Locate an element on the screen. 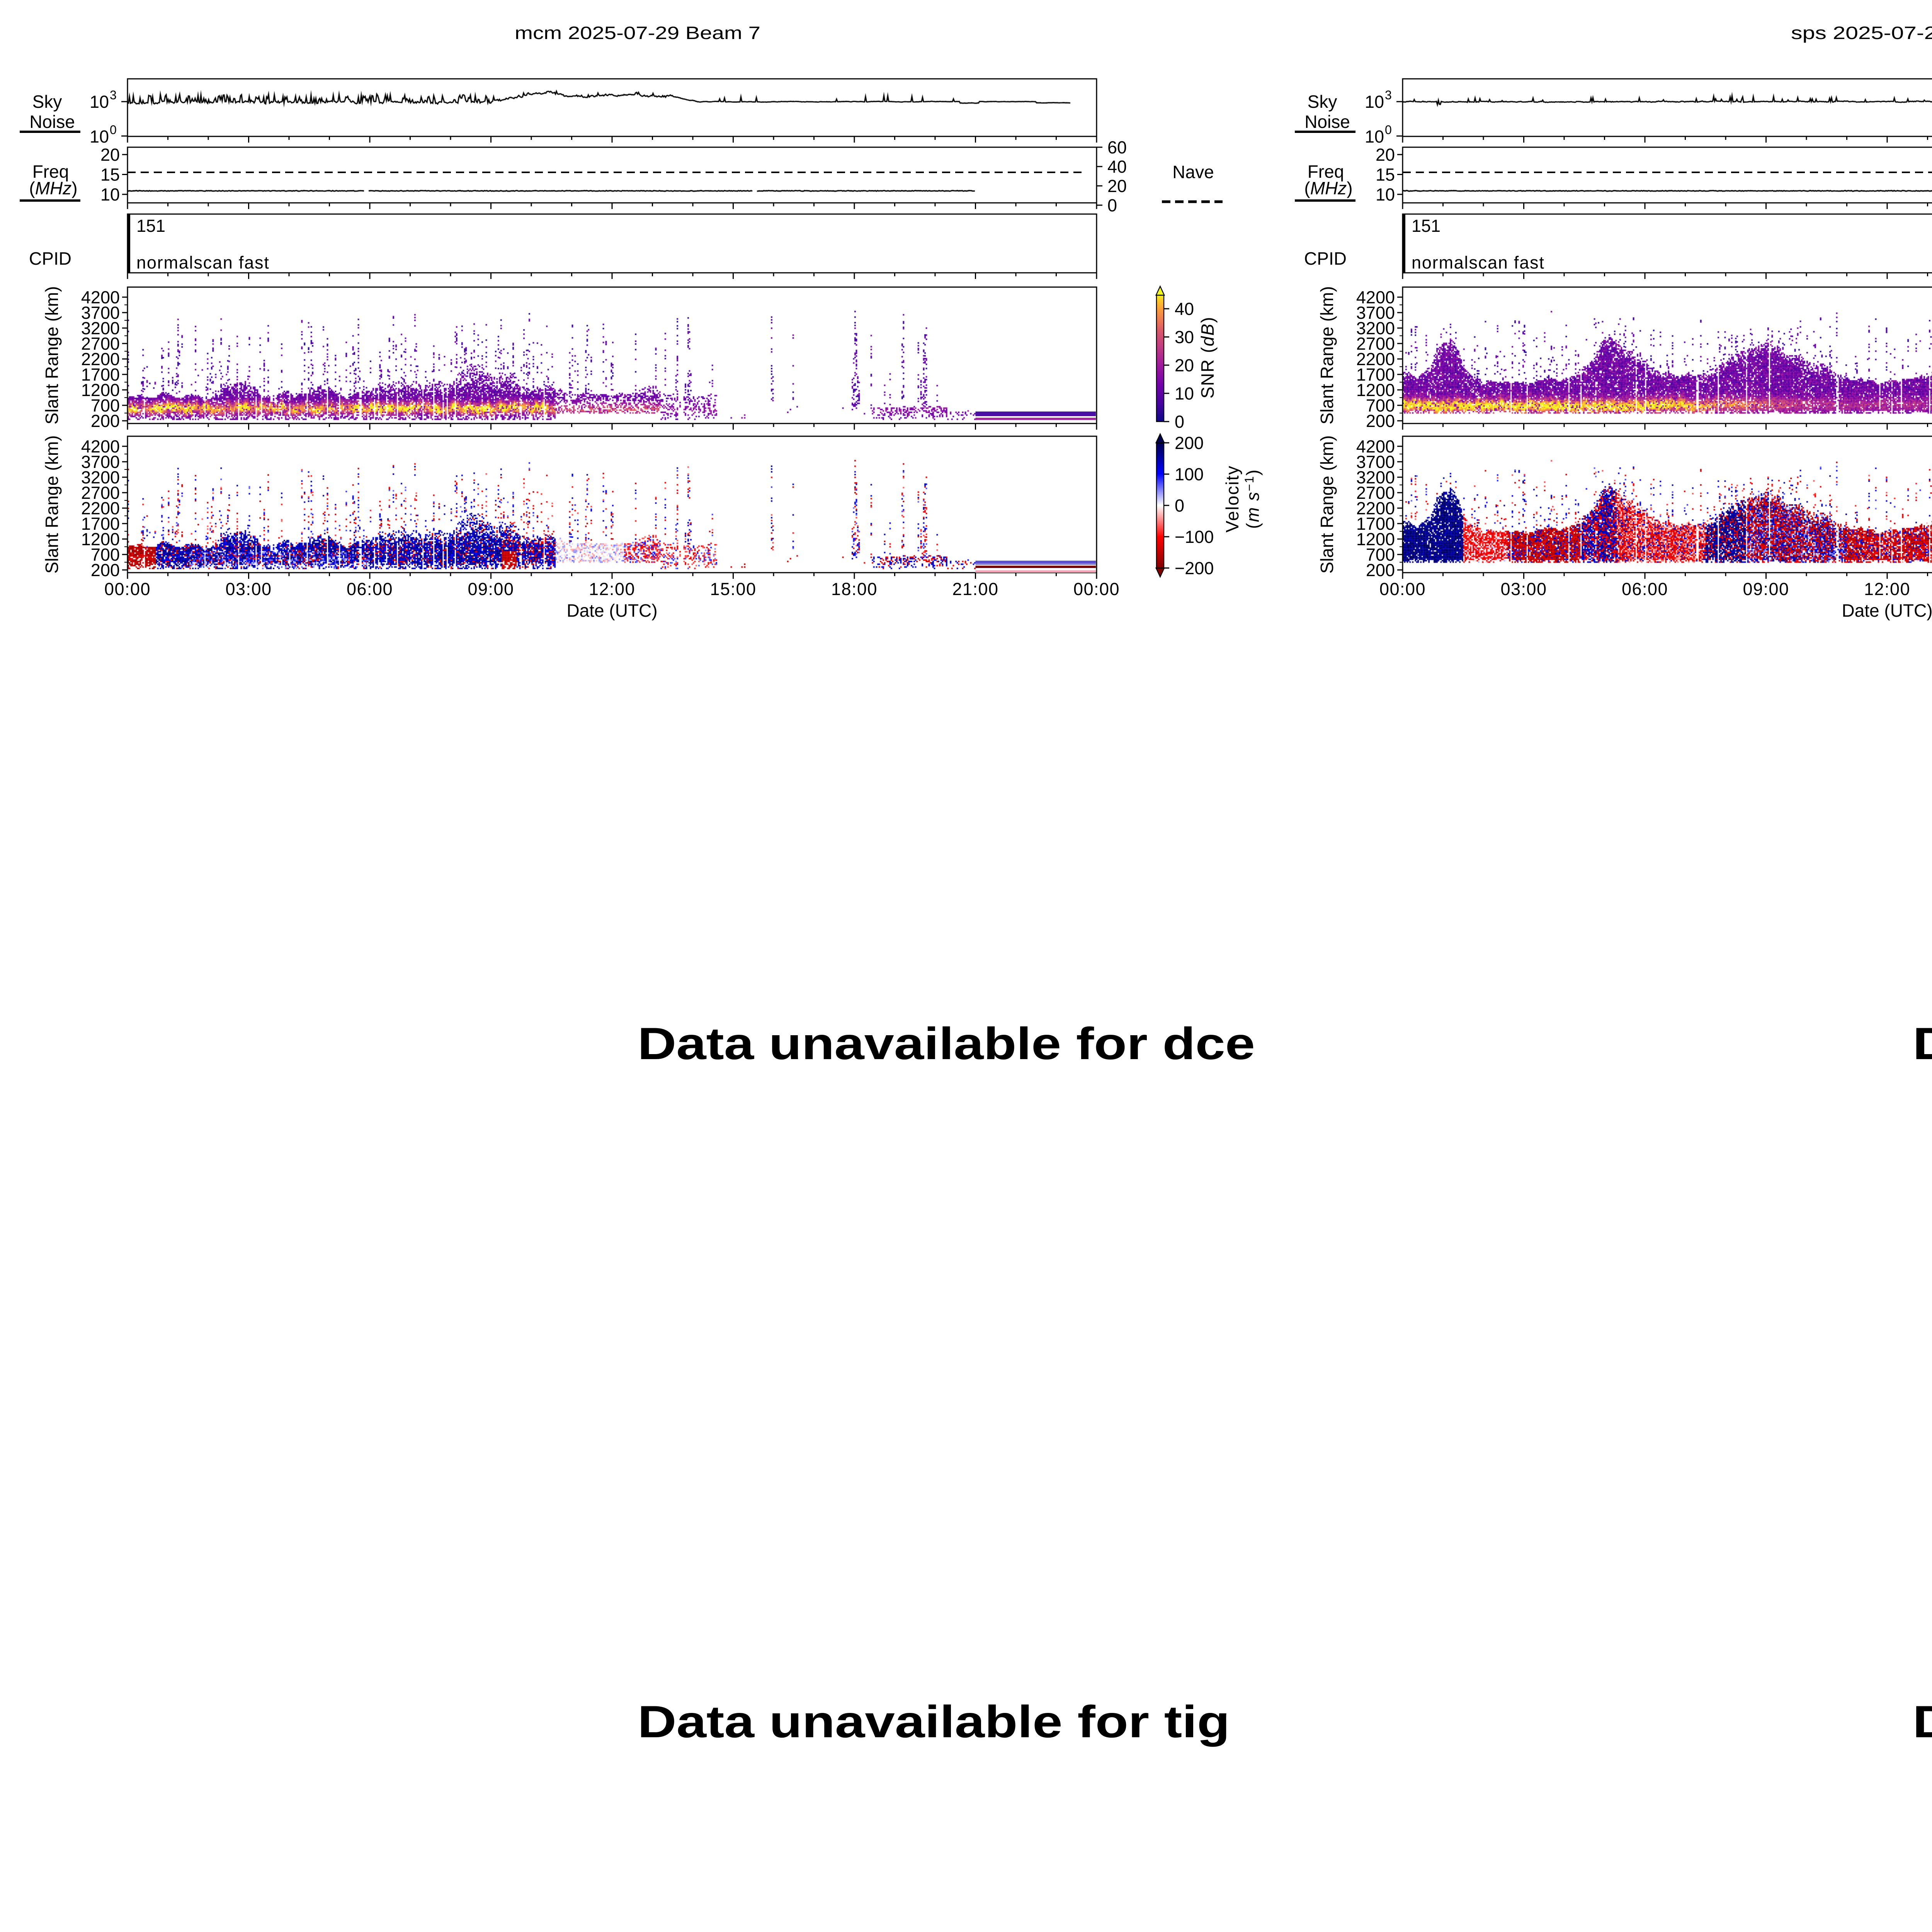  svg-text: Nave is located at coordinates (1193, 172).